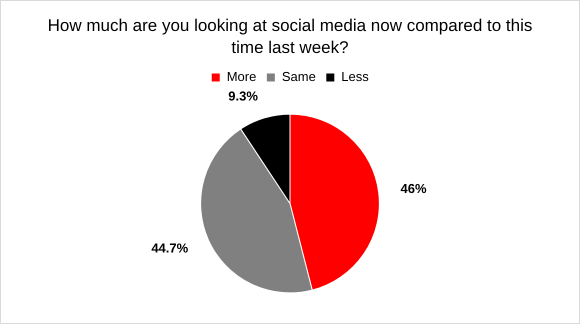 Image resolution: width=580 pixels, height=324 pixels. I want to click on data-label: 46%, so click(413, 188).